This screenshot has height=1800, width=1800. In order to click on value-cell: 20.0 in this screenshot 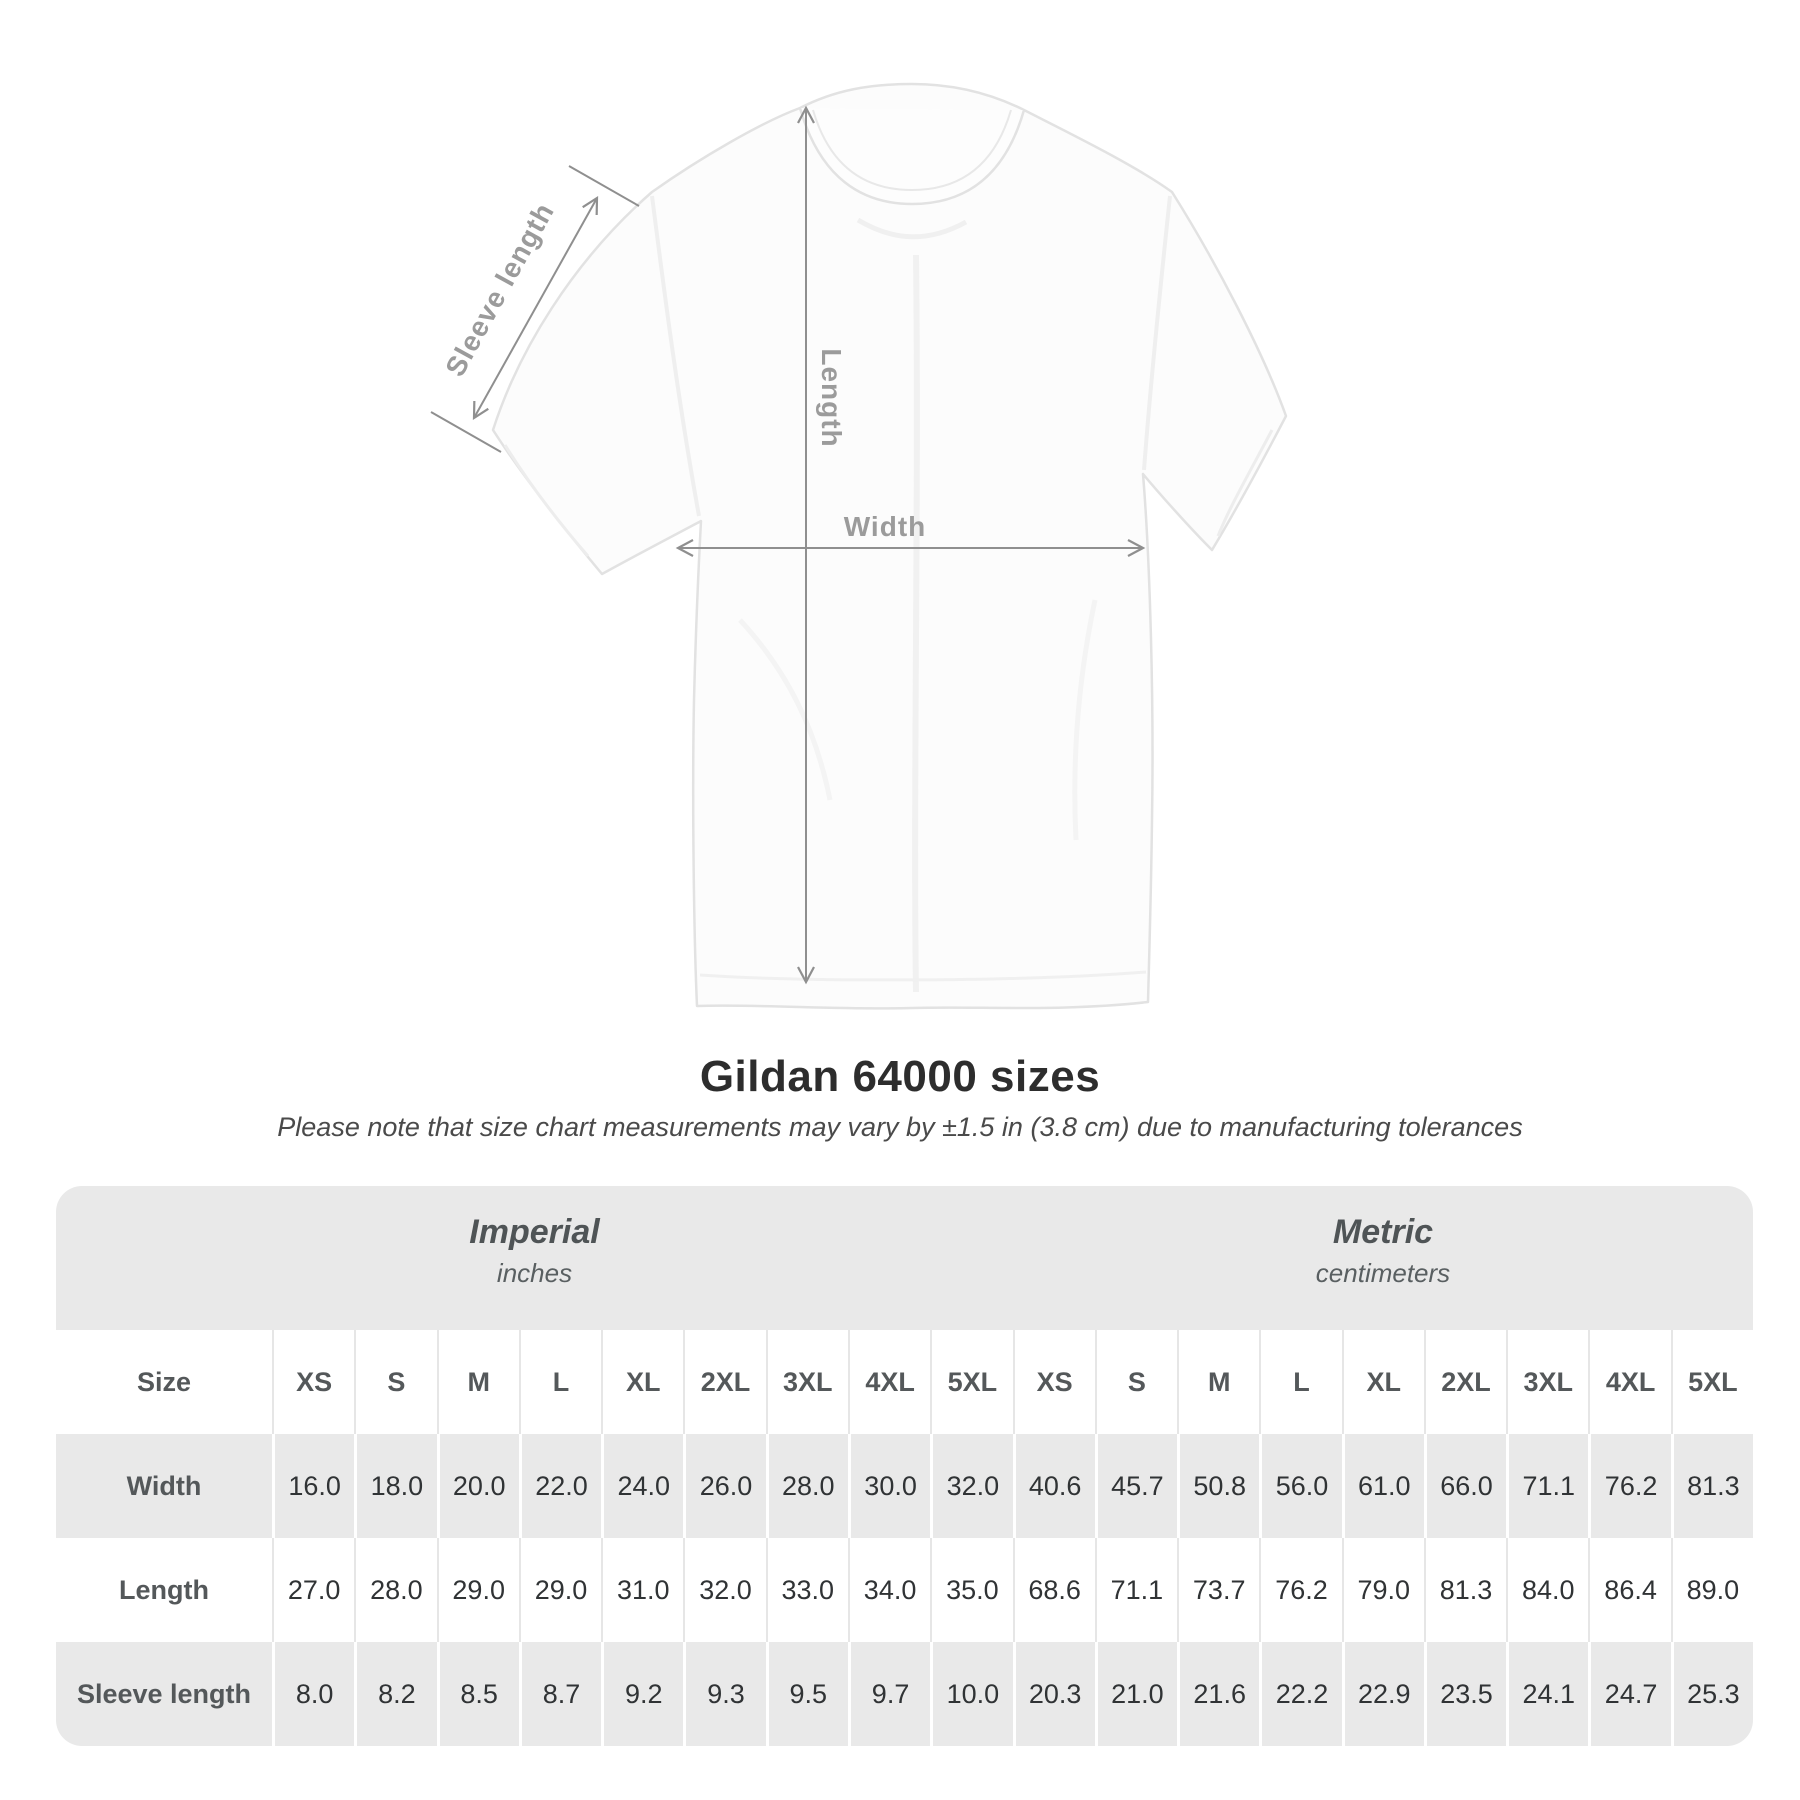, I will do `click(477, 1486)`.